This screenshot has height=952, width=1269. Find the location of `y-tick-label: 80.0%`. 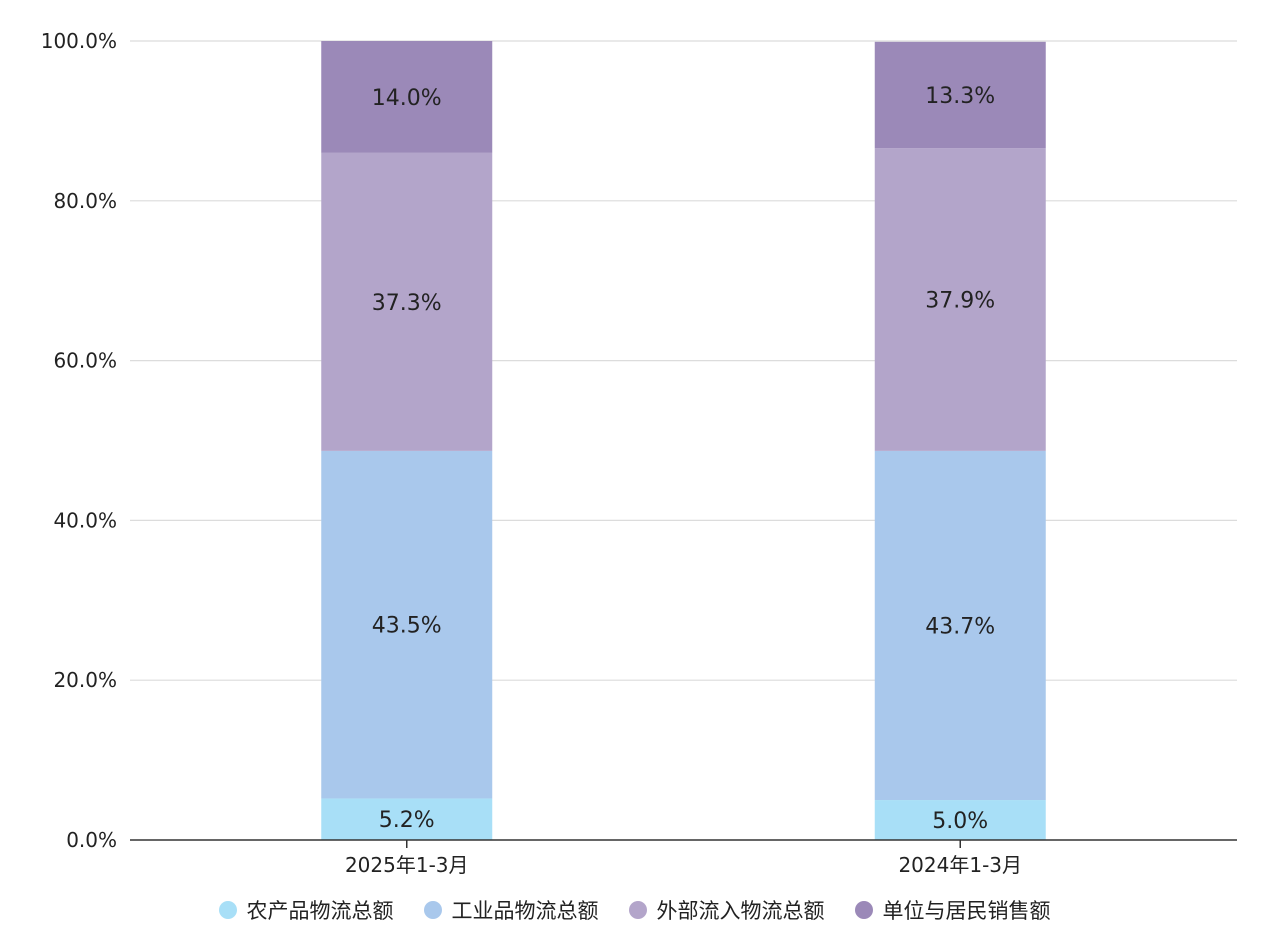

y-tick-label: 80.0% is located at coordinates (85, 201).